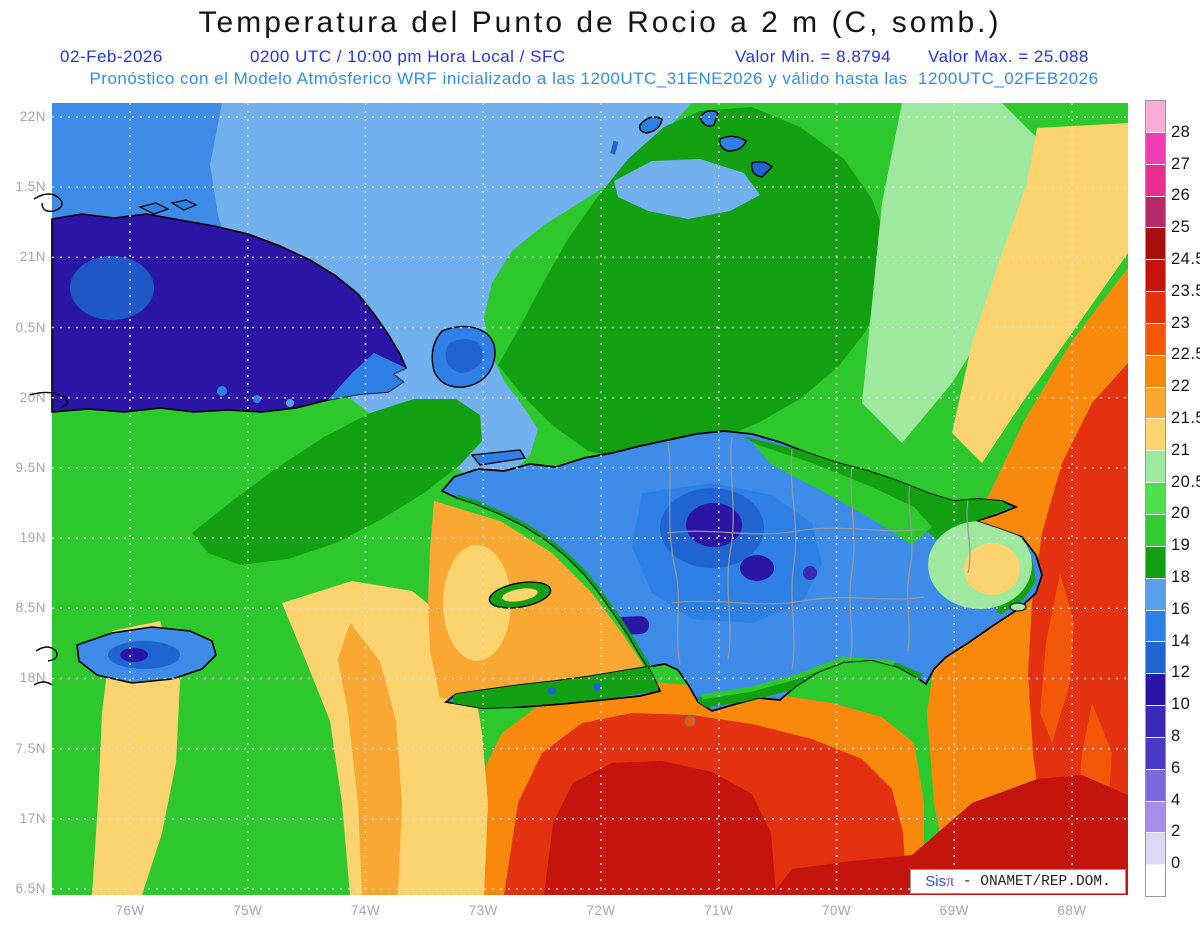  I want to click on valor-min: Valor Min. = 8.8794, so click(813, 56).